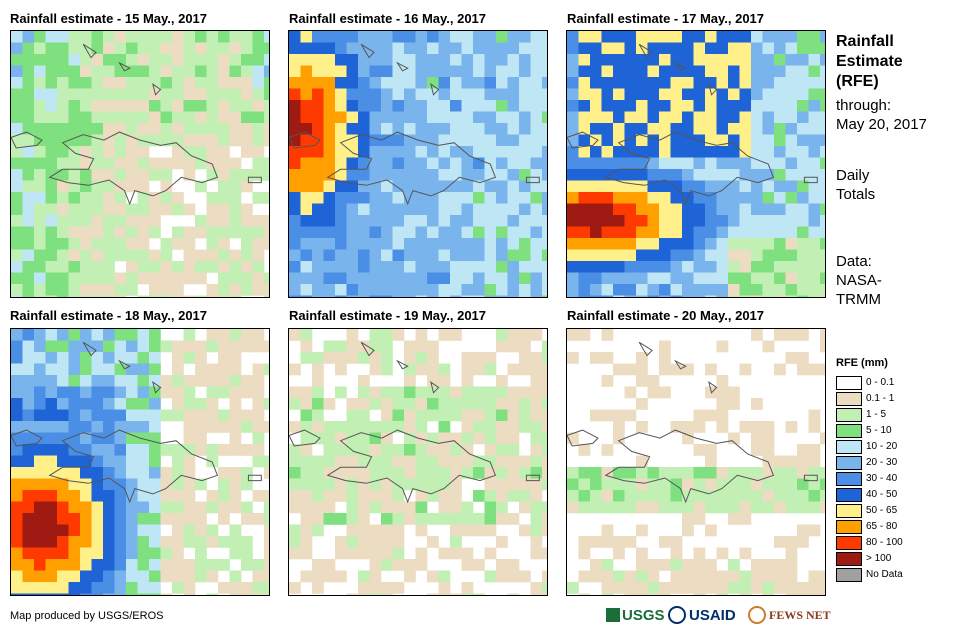 The image size is (970, 635). What do you see at coordinates (882, 478) in the screenshot?
I see `legend-label: 30 - 40` at bounding box center [882, 478].